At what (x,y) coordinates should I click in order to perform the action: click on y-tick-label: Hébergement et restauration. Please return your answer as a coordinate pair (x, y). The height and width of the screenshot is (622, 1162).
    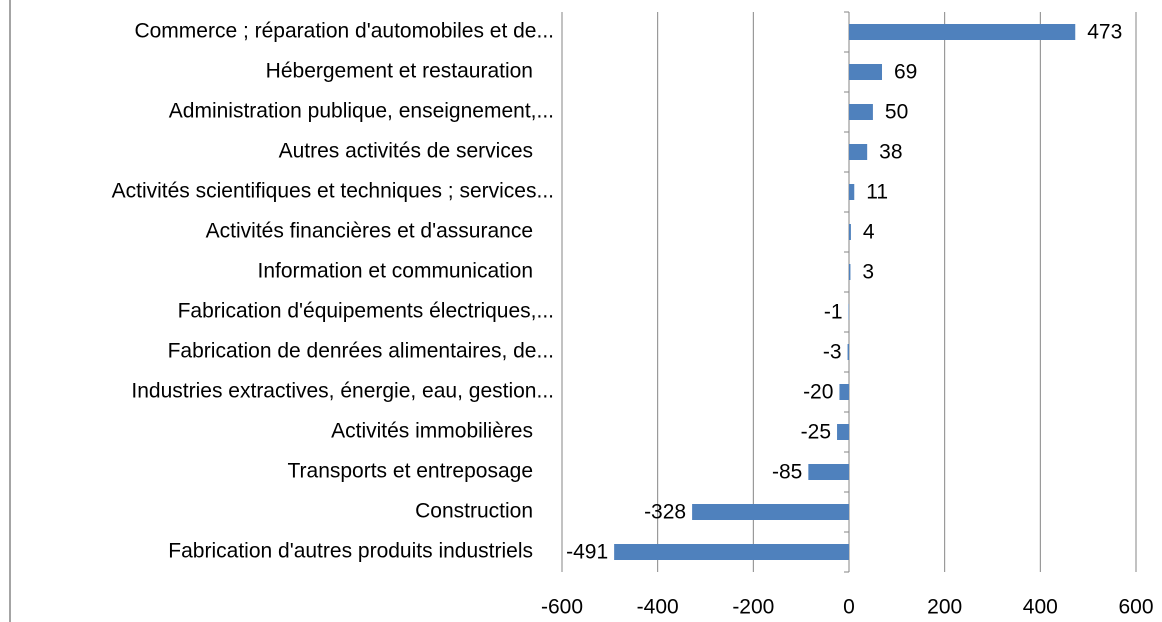
    Looking at the image, I should click on (399, 71).